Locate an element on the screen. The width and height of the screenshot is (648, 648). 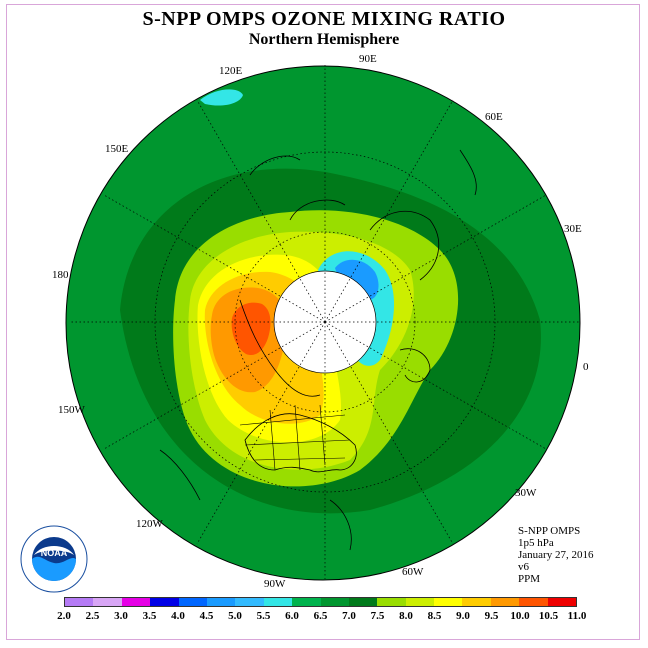
colorbar-tick-label: 5.0 is located at coordinates (235, 616).